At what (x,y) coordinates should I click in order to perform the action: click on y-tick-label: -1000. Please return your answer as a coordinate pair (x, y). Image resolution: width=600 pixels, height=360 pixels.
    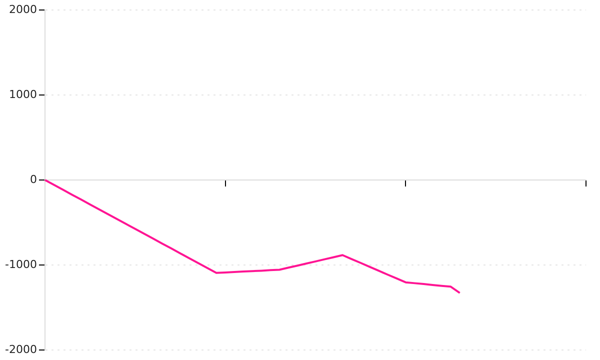
    Looking at the image, I should click on (21, 264).